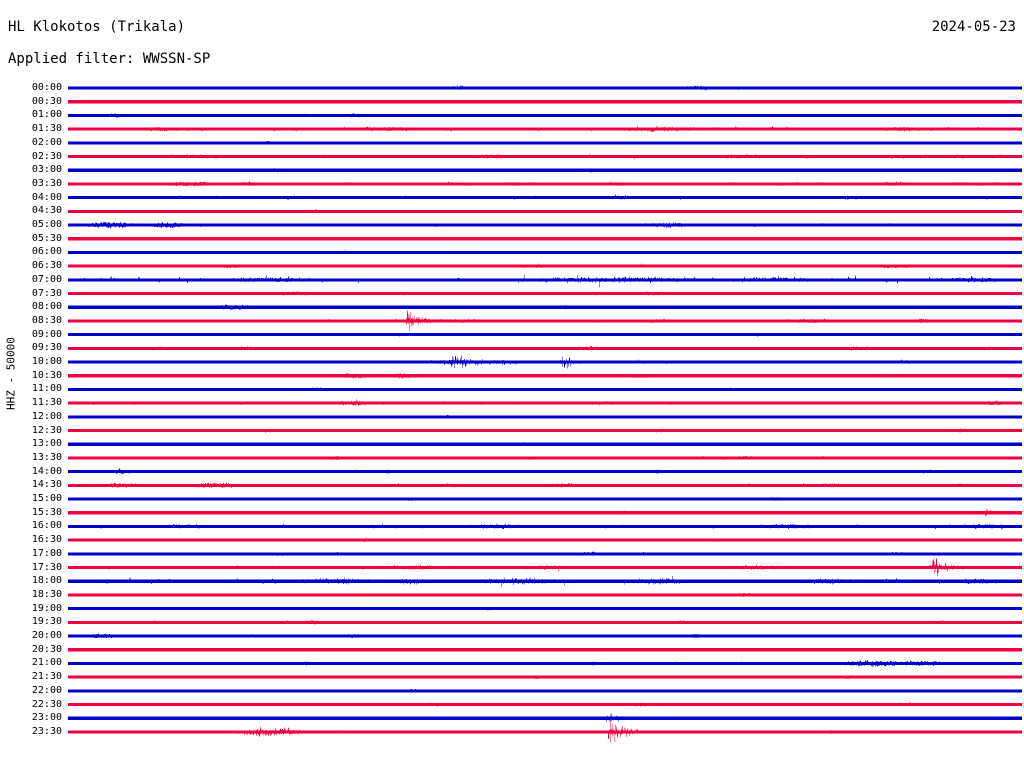 This screenshot has width=1024, height=780. What do you see at coordinates (545, 650) in the screenshot?
I see `trace-2030` at bounding box center [545, 650].